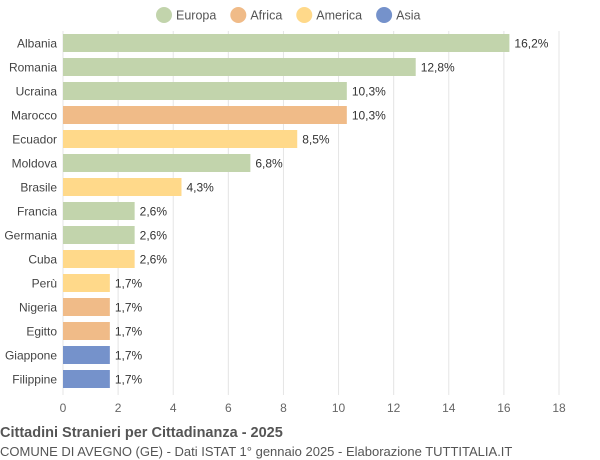 This screenshot has height=460, width=600. I want to click on category-label: Romania, so click(33, 68).